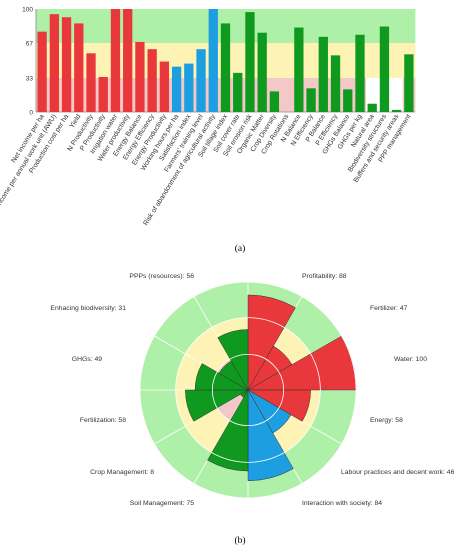  What do you see at coordinates (27, 9) in the screenshot?
I see `y-tick-label: 100` at bounding box center [27, 9].